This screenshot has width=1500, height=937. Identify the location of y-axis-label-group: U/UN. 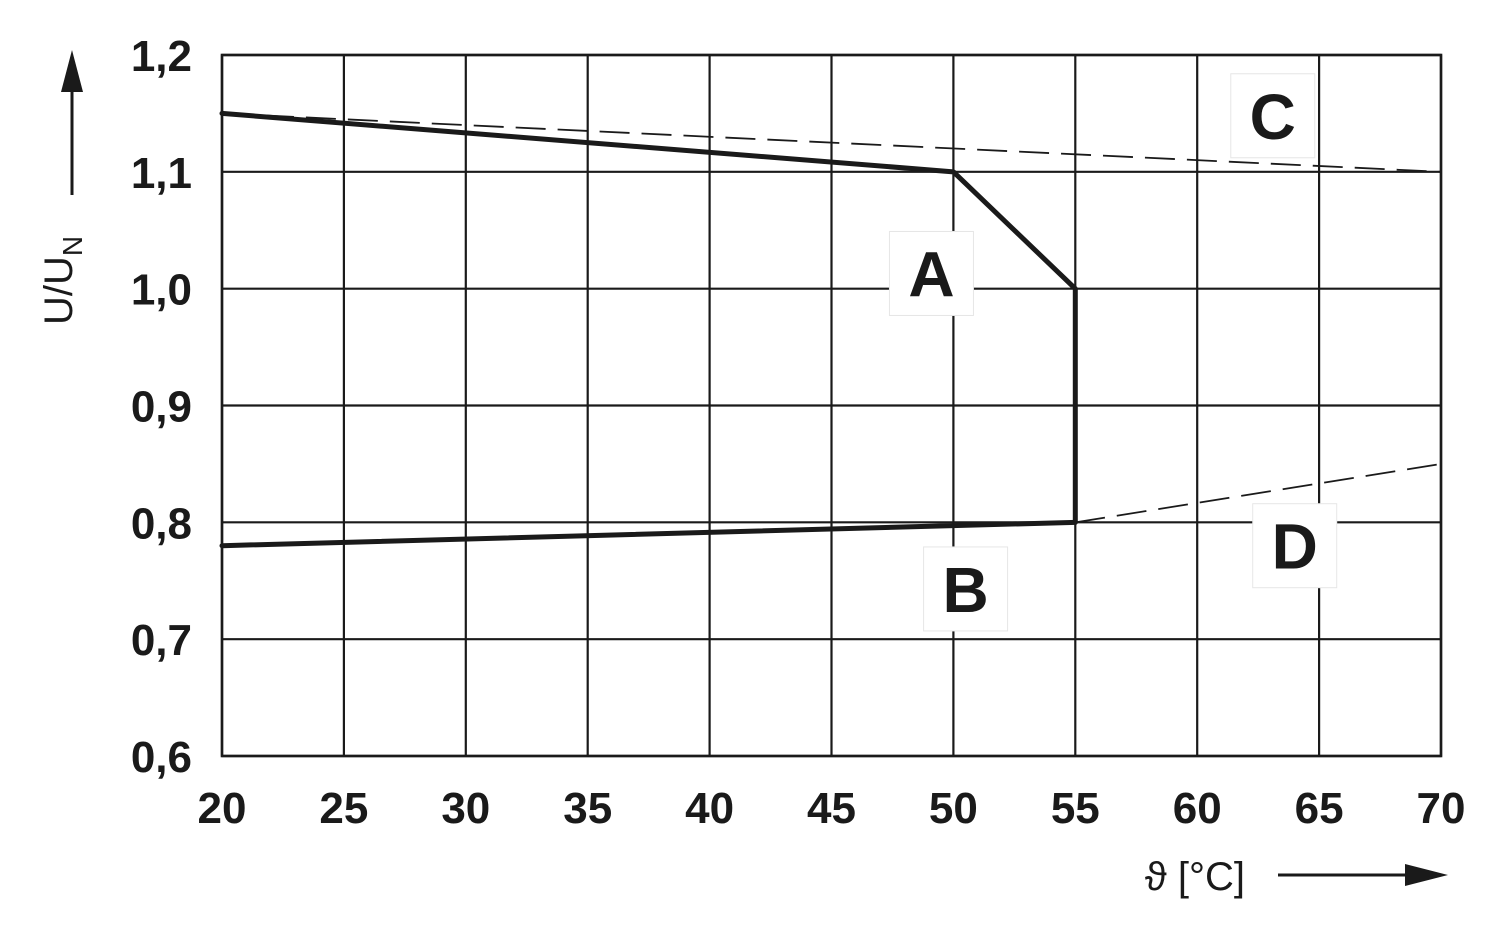
(62, 280).